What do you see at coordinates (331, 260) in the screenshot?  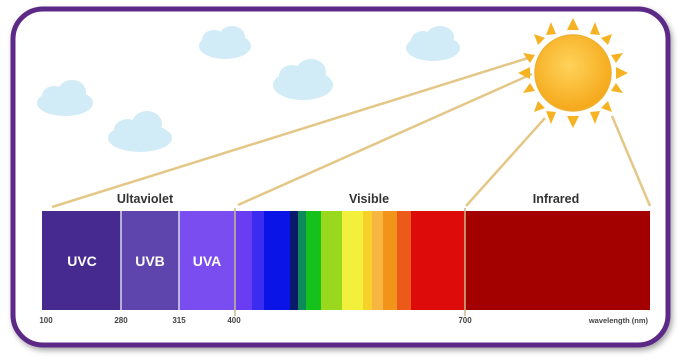 I see `visible-band-lime` at bounding box center [331, 260].